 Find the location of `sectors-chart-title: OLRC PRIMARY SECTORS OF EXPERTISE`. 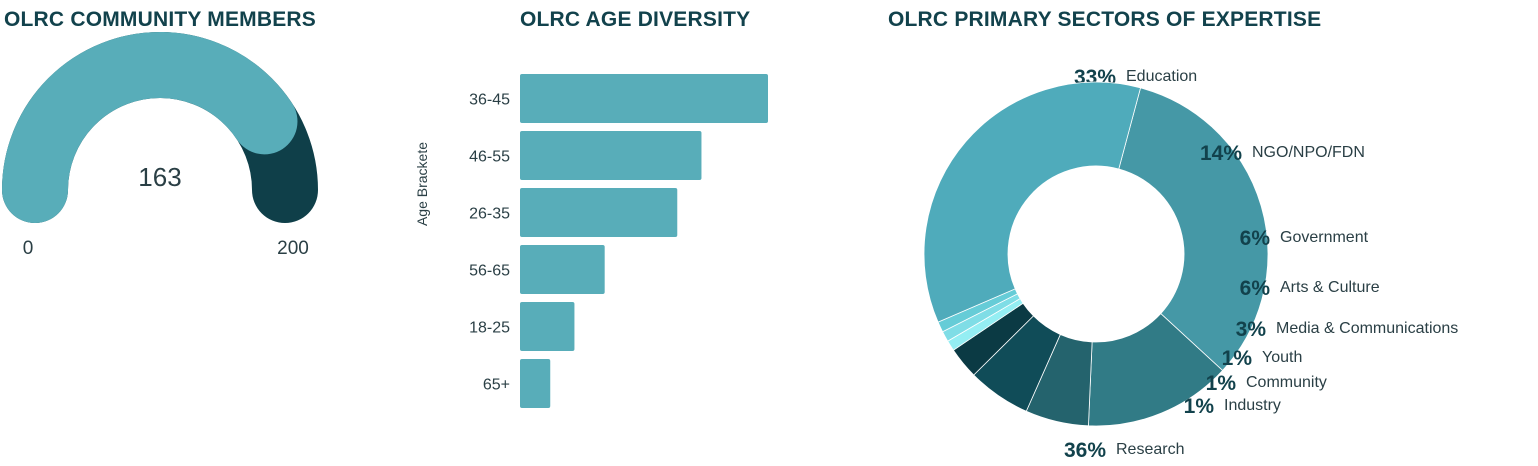

sectors-chart-title: OLRC PRIMARY SECTORS OF EXPERTISE is located at coordinates (1105, 19).